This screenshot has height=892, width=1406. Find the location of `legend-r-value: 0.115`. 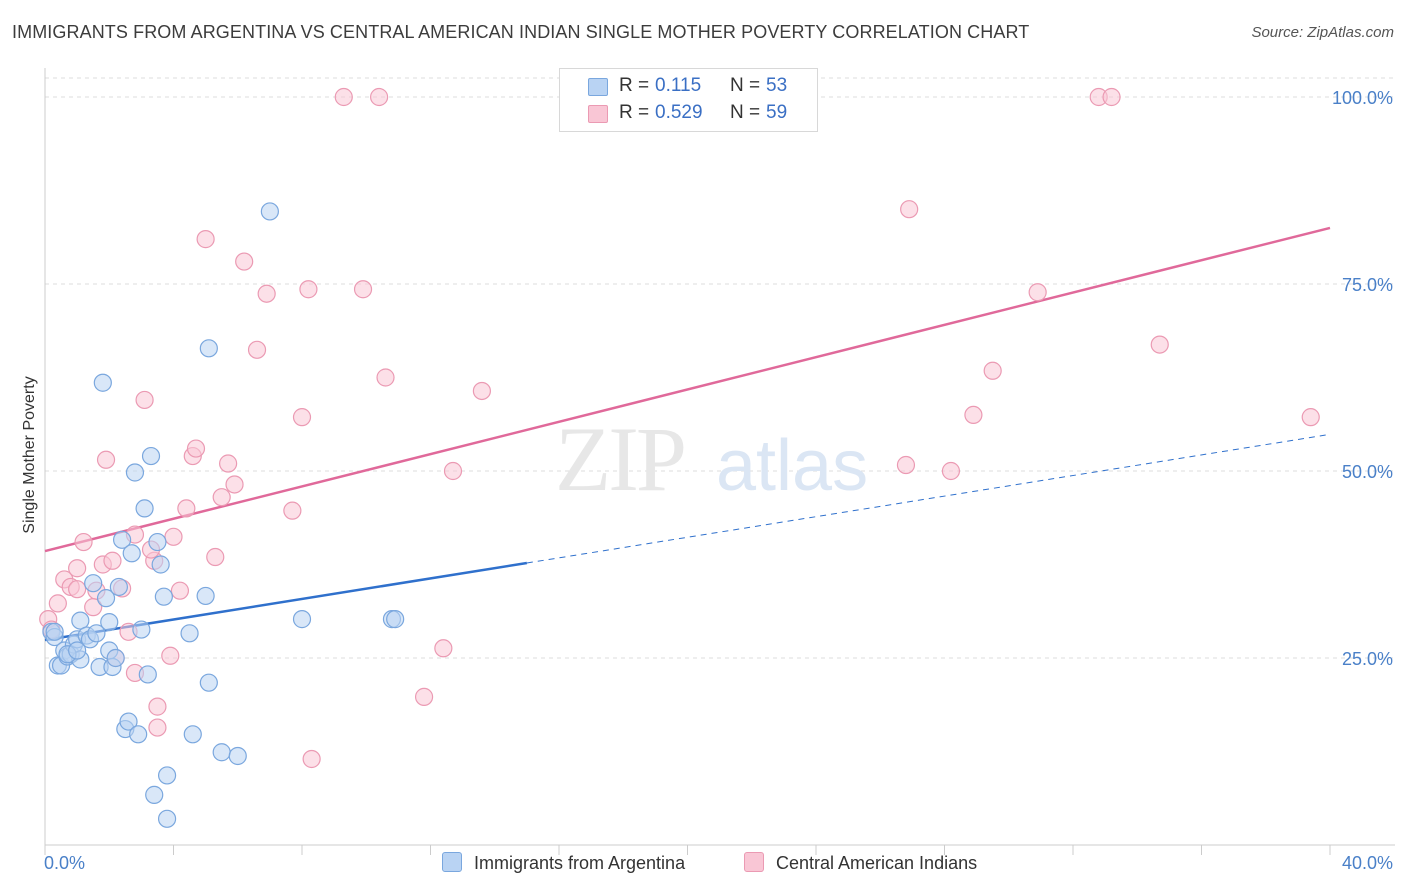

legend-r-value: 0.115 is located at coordinates (678, 85).